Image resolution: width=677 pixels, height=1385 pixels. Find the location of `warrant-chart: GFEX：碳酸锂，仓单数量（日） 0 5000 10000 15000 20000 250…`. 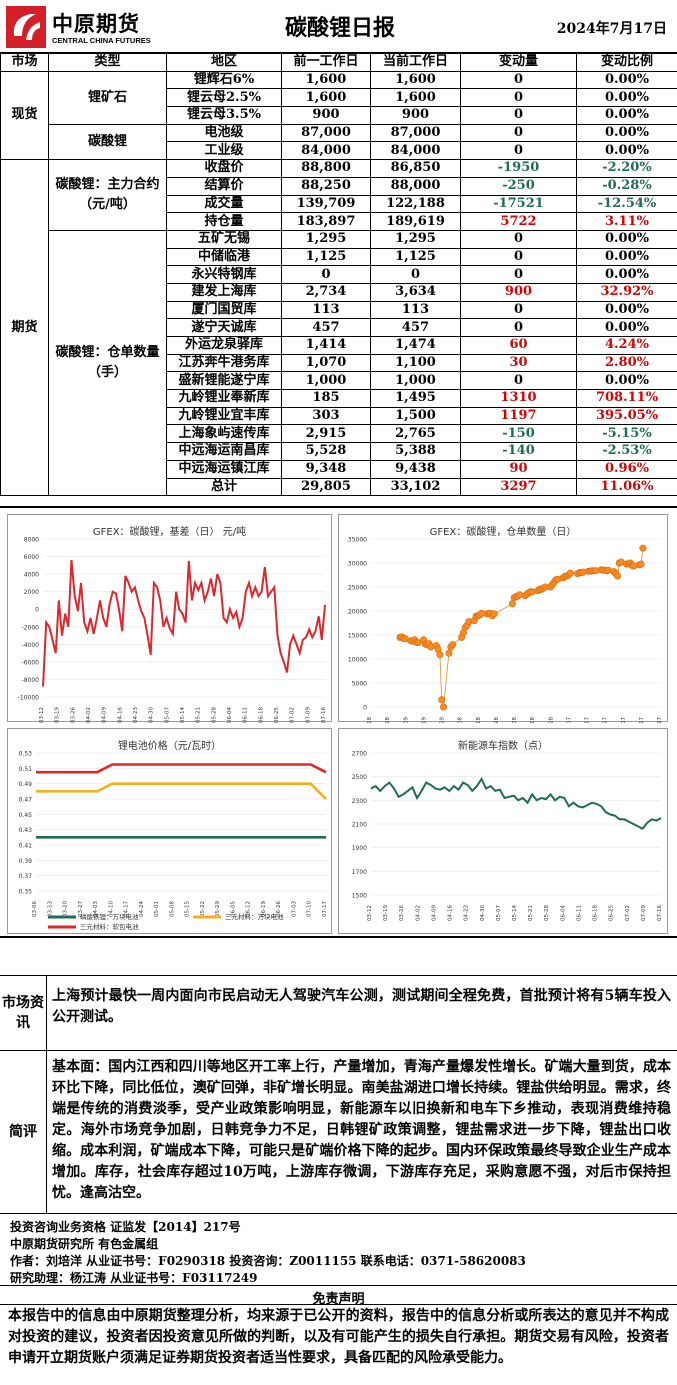

warrant-chart: GFEX：碳酸锂，仓单数量（日） 0 5000 10000 15000 20000 250… is located at coordinates (503, 623).